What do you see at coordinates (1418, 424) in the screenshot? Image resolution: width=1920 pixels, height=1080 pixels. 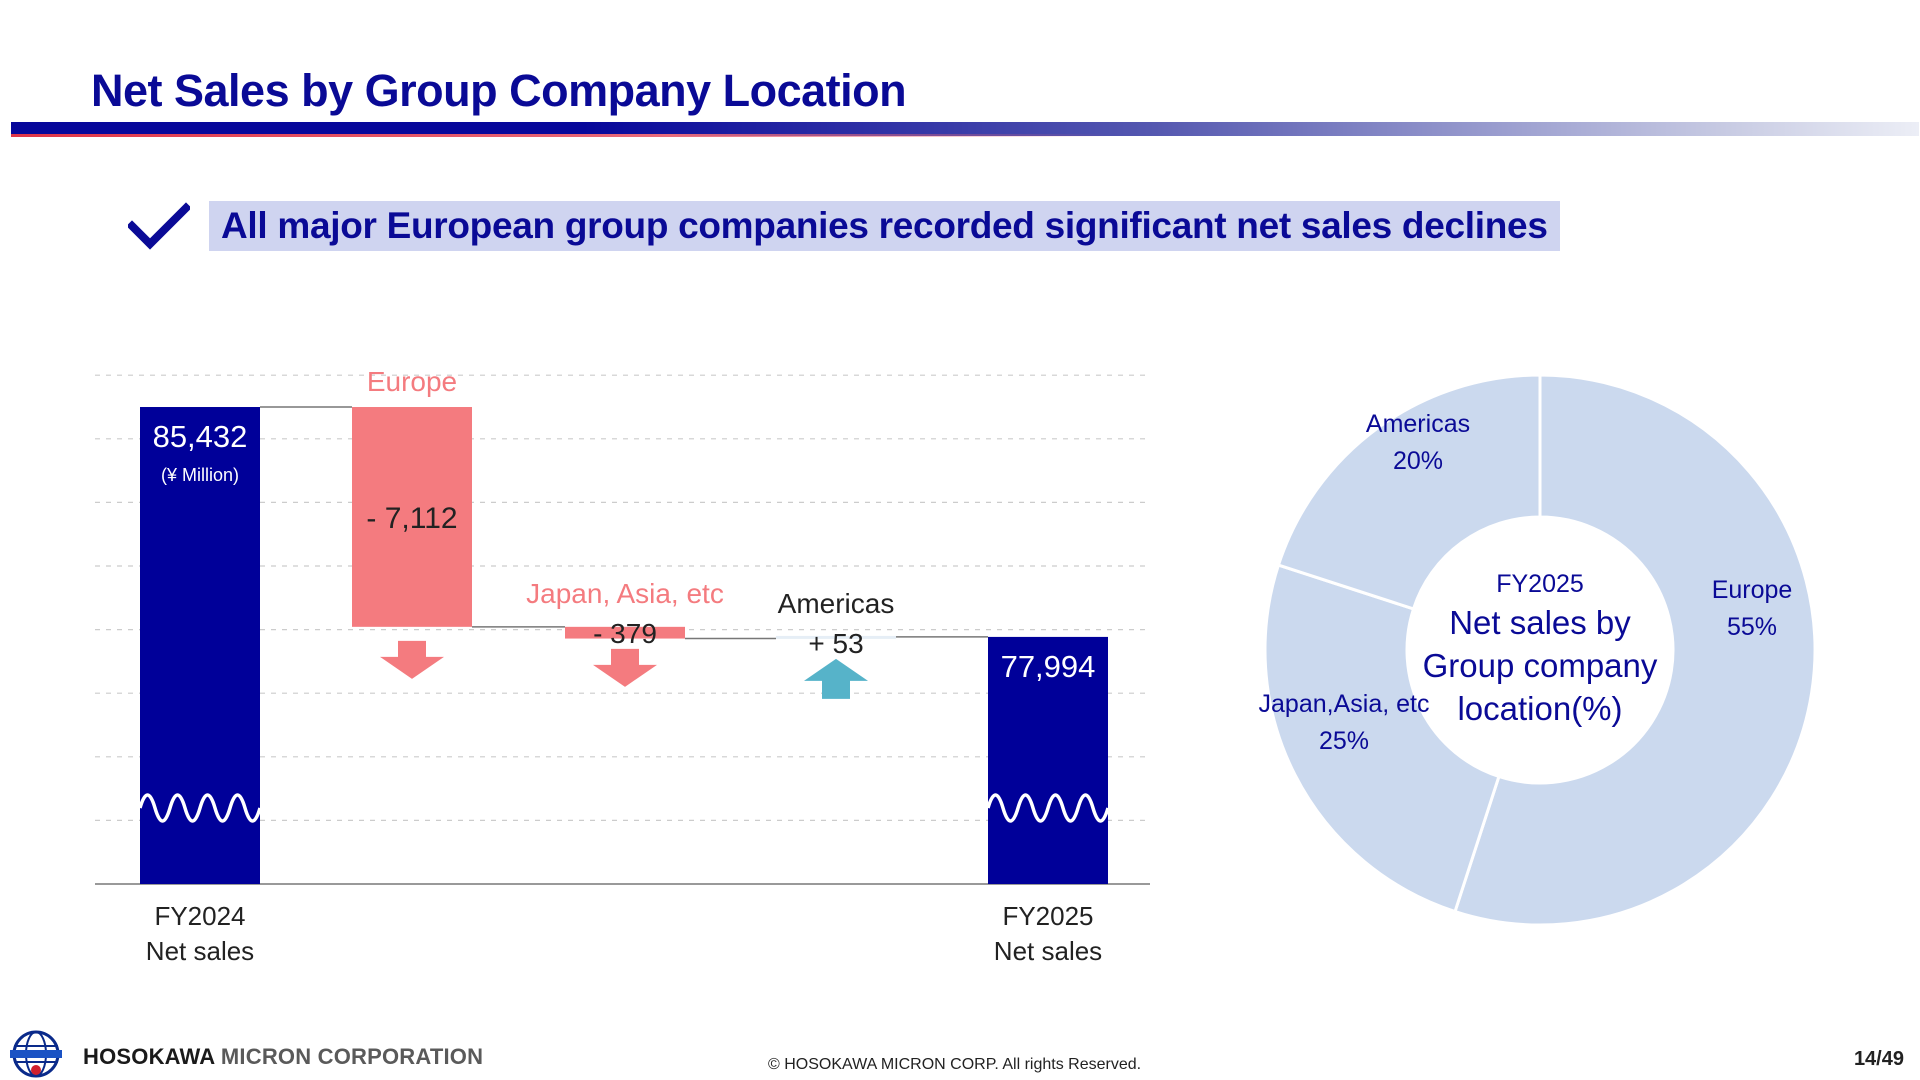 I see `slice-label: Americas` at bounding box center [1418, 424].